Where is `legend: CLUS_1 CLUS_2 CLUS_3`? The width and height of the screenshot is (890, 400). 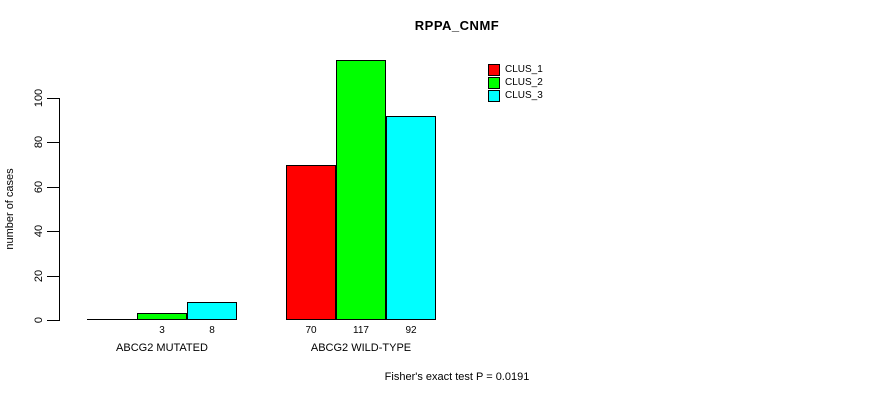 legend: CLUS_1 CLUS_2 CLUS_3 is located at coordinates (515, 82).